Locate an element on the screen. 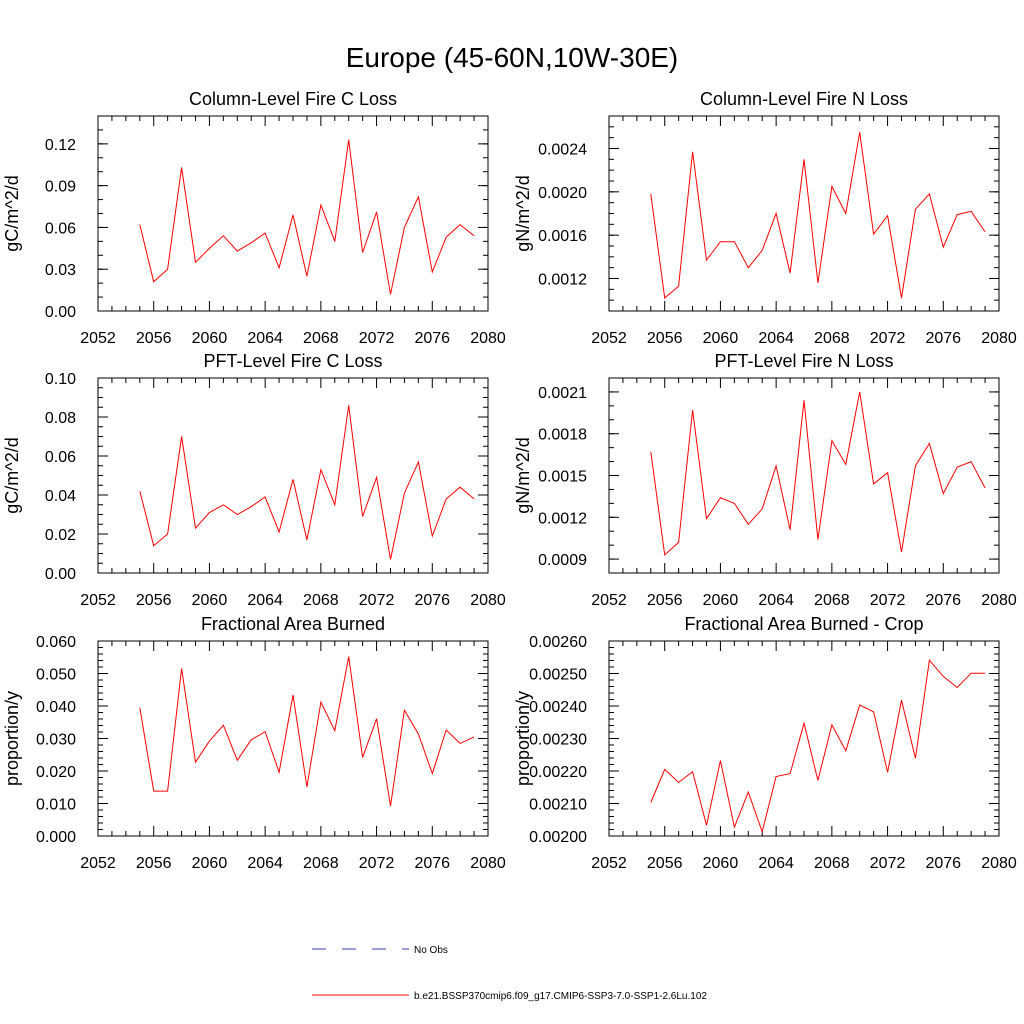  chart-2-series-line is located at coordinates (818, 215).